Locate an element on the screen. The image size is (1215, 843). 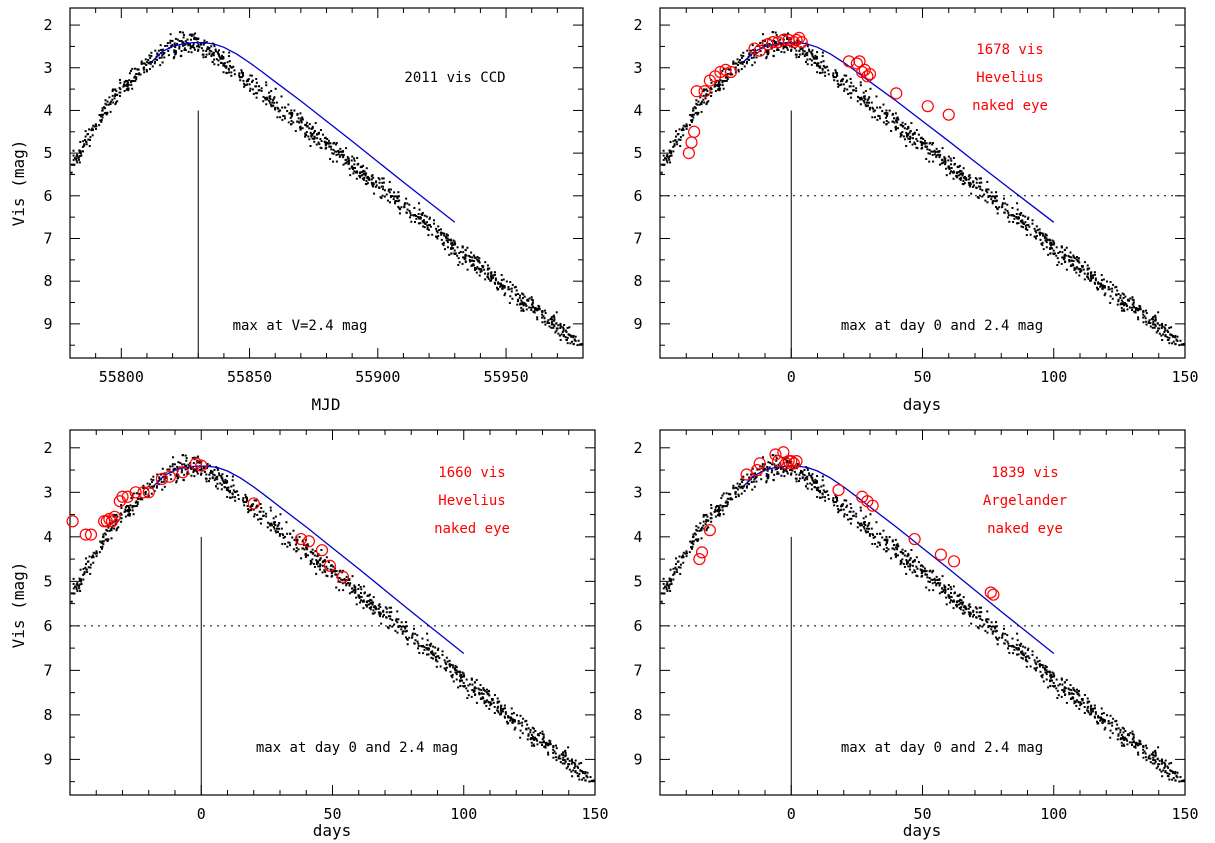
annotation-group: 1839 vis Argelander naked eye is located at coordinates (1025, 501).